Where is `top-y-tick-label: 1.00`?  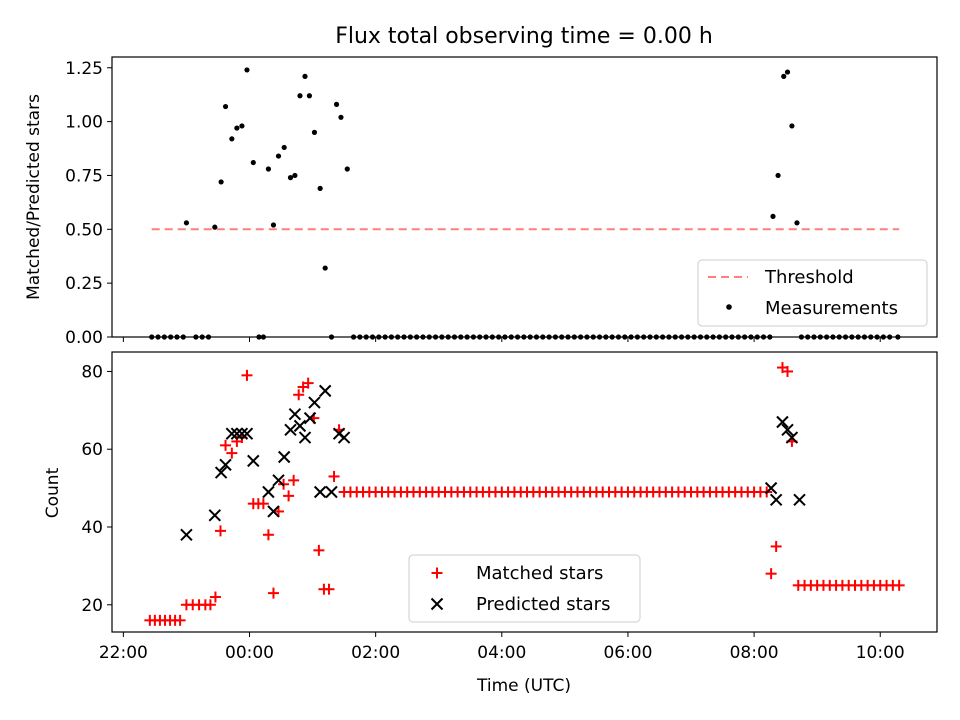
top-y-tick-label: 1.00 is located at coordinates (84, 123).